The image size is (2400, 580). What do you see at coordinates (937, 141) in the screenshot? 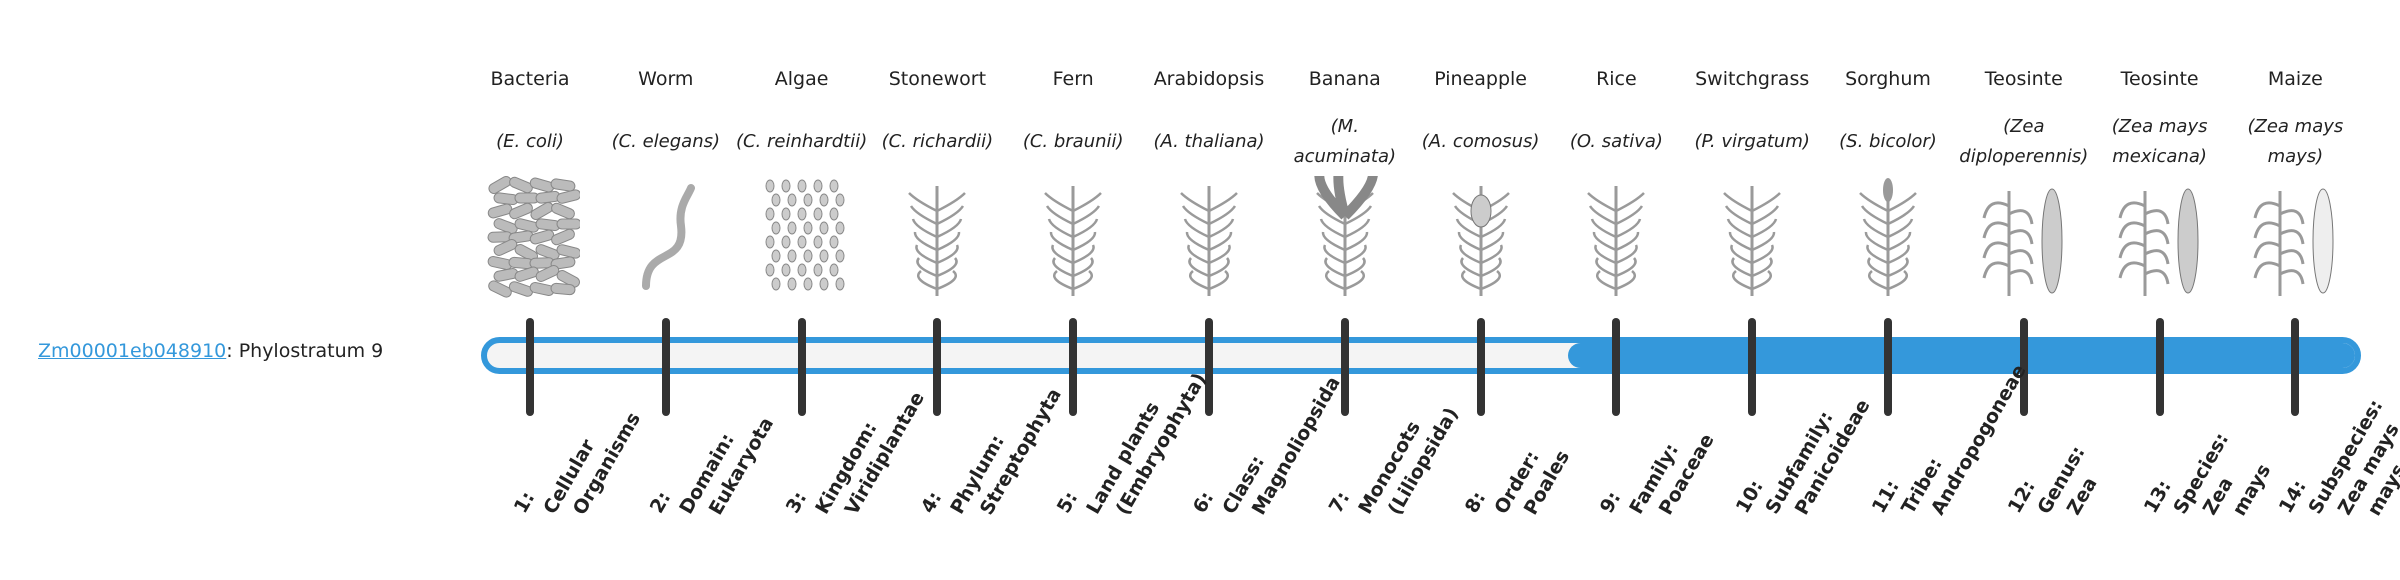
I see `scientific-name: (C. richardii)` at bounding box center [937, 141].